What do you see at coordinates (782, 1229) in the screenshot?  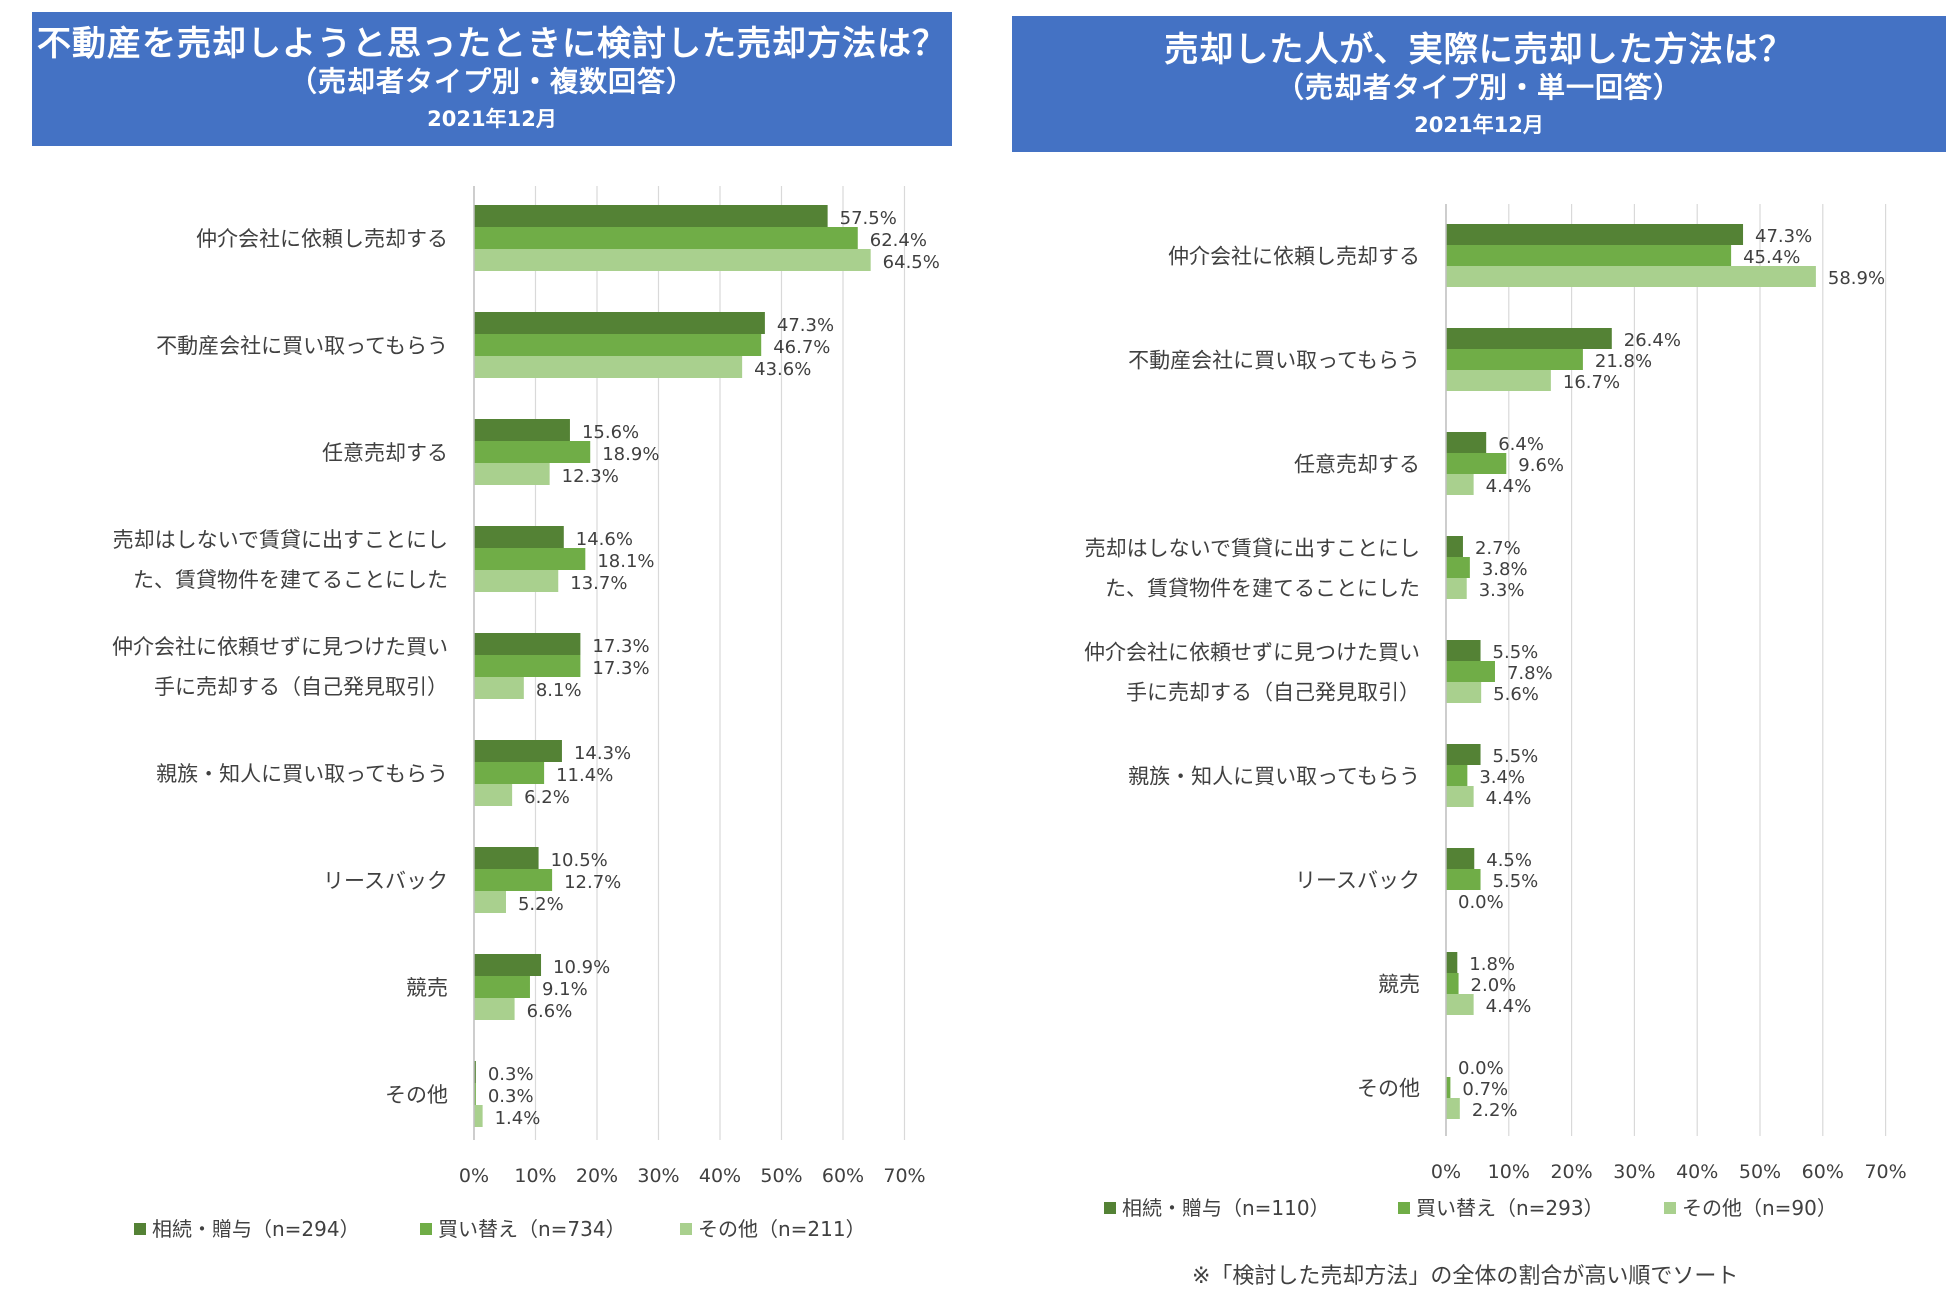 I see `legend-label: その他（n=211）` at bounding box center [782, 1229].